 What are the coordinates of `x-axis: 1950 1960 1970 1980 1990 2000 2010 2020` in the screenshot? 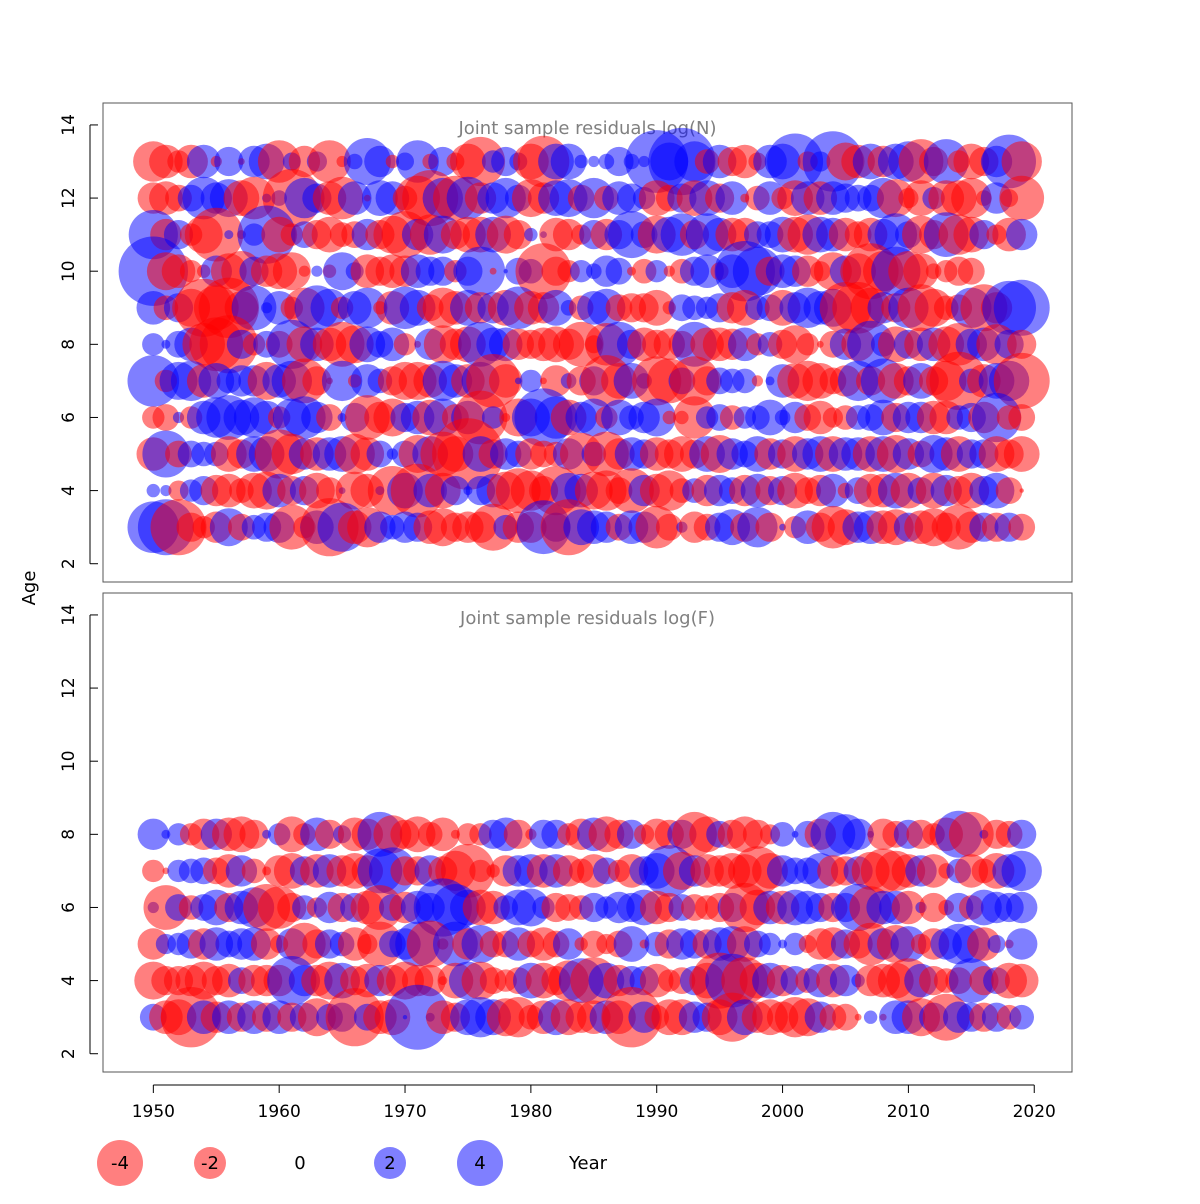 It's located at (594, 1103).